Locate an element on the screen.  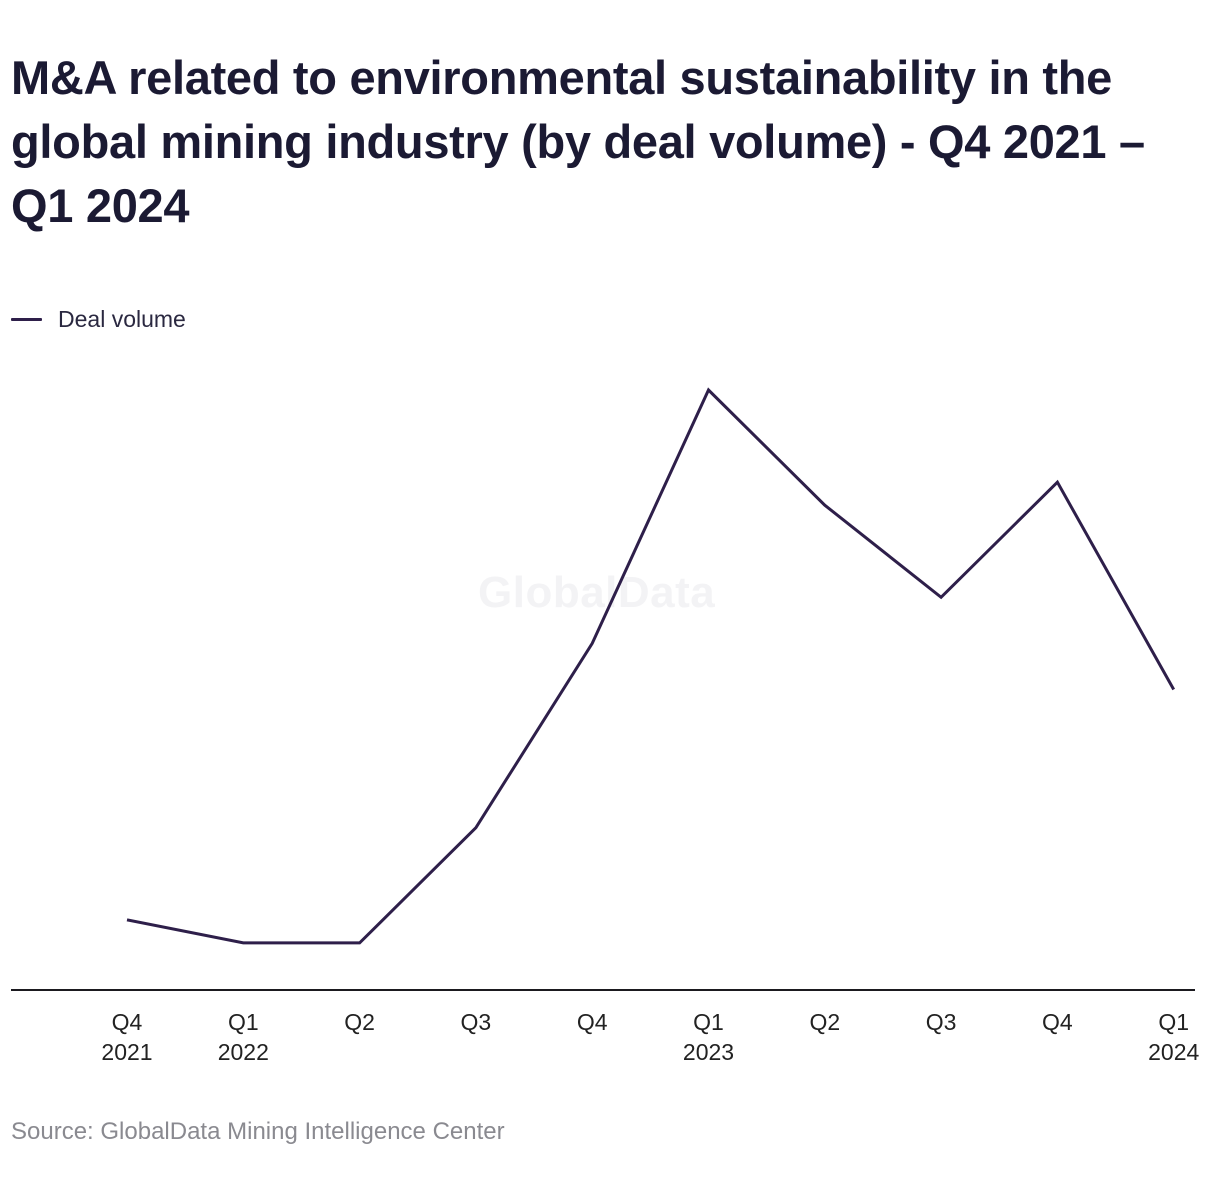
legend-label: Deal volume is located at coordinates (122, 319).